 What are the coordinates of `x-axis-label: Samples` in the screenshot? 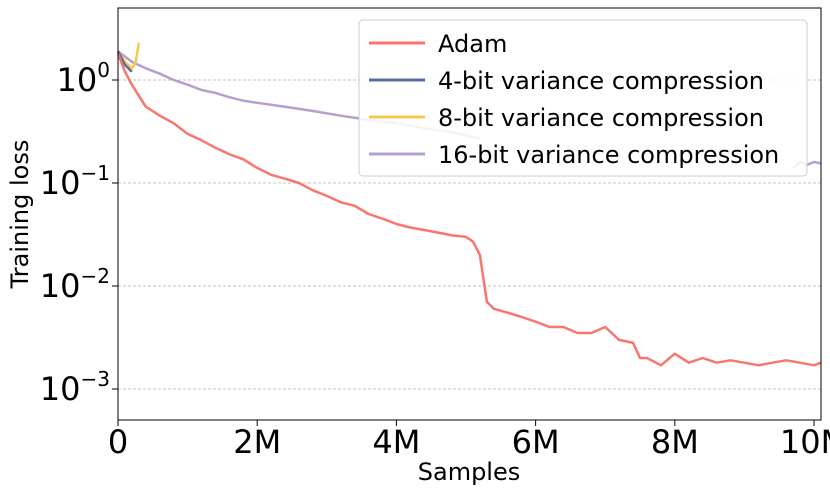 It's located at (469, 472).